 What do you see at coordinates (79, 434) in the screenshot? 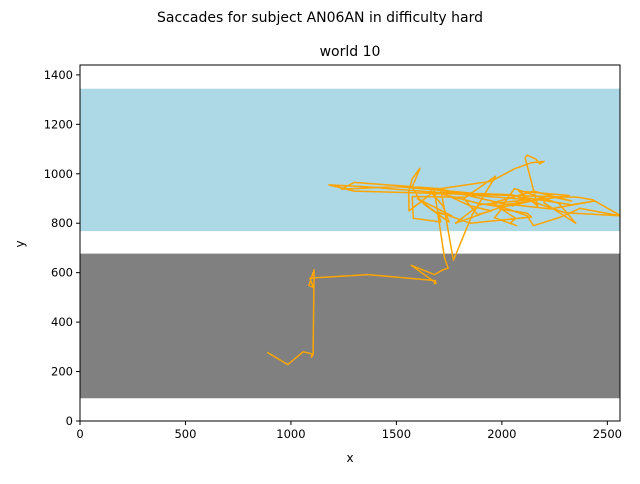
I see `x-tick-label: 0` at bounding box center [79, 434].